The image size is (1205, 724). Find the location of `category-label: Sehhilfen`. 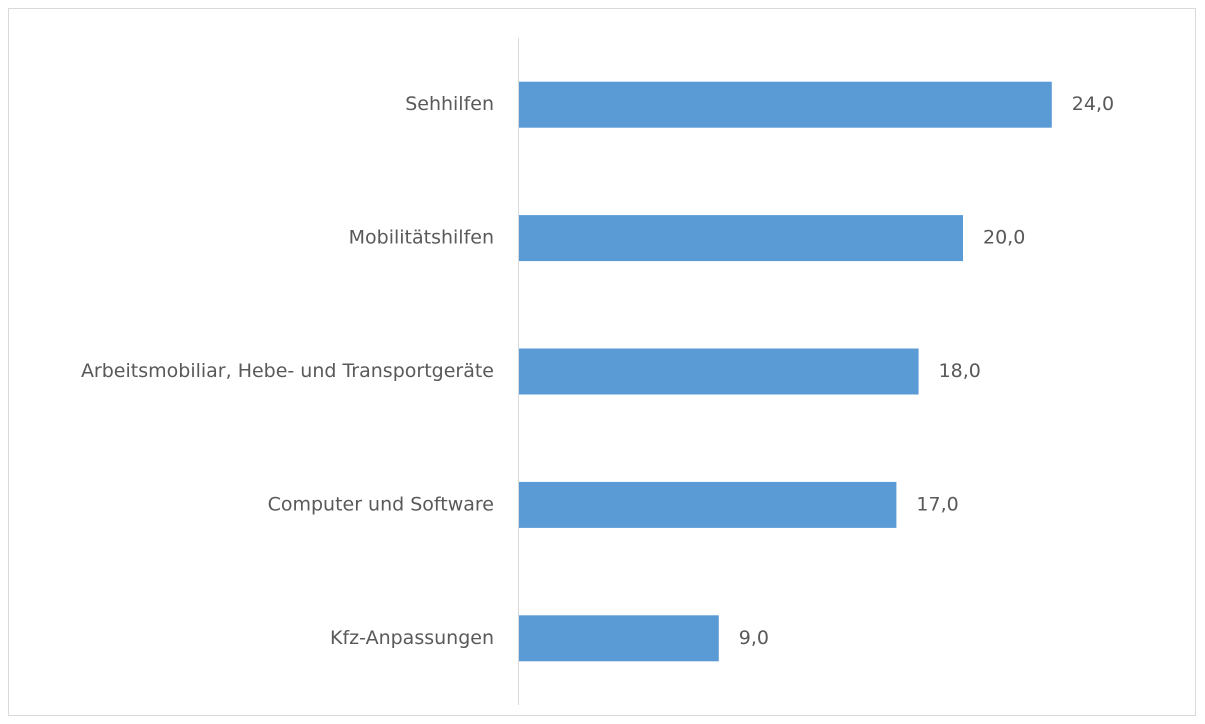

category-label: Sehhilfen is located at coordinates (449, 104).